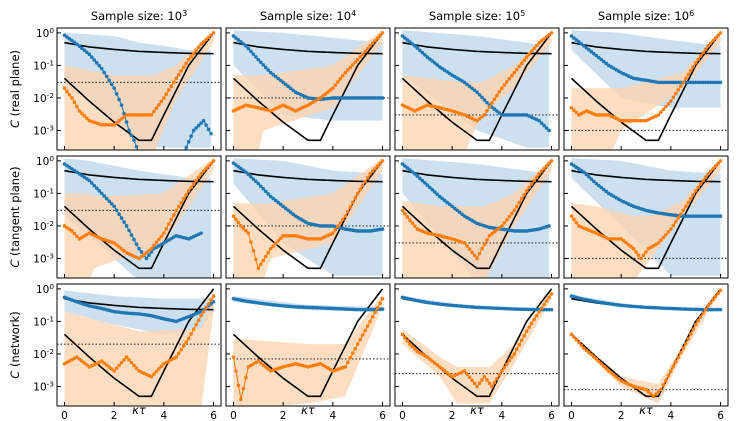 The width and height of the screenshot is (747, 421). What do you see at coordinates (502, 415) in the screenshot?
I see `x-tick-label: 4` at bounding box center [502, 415].